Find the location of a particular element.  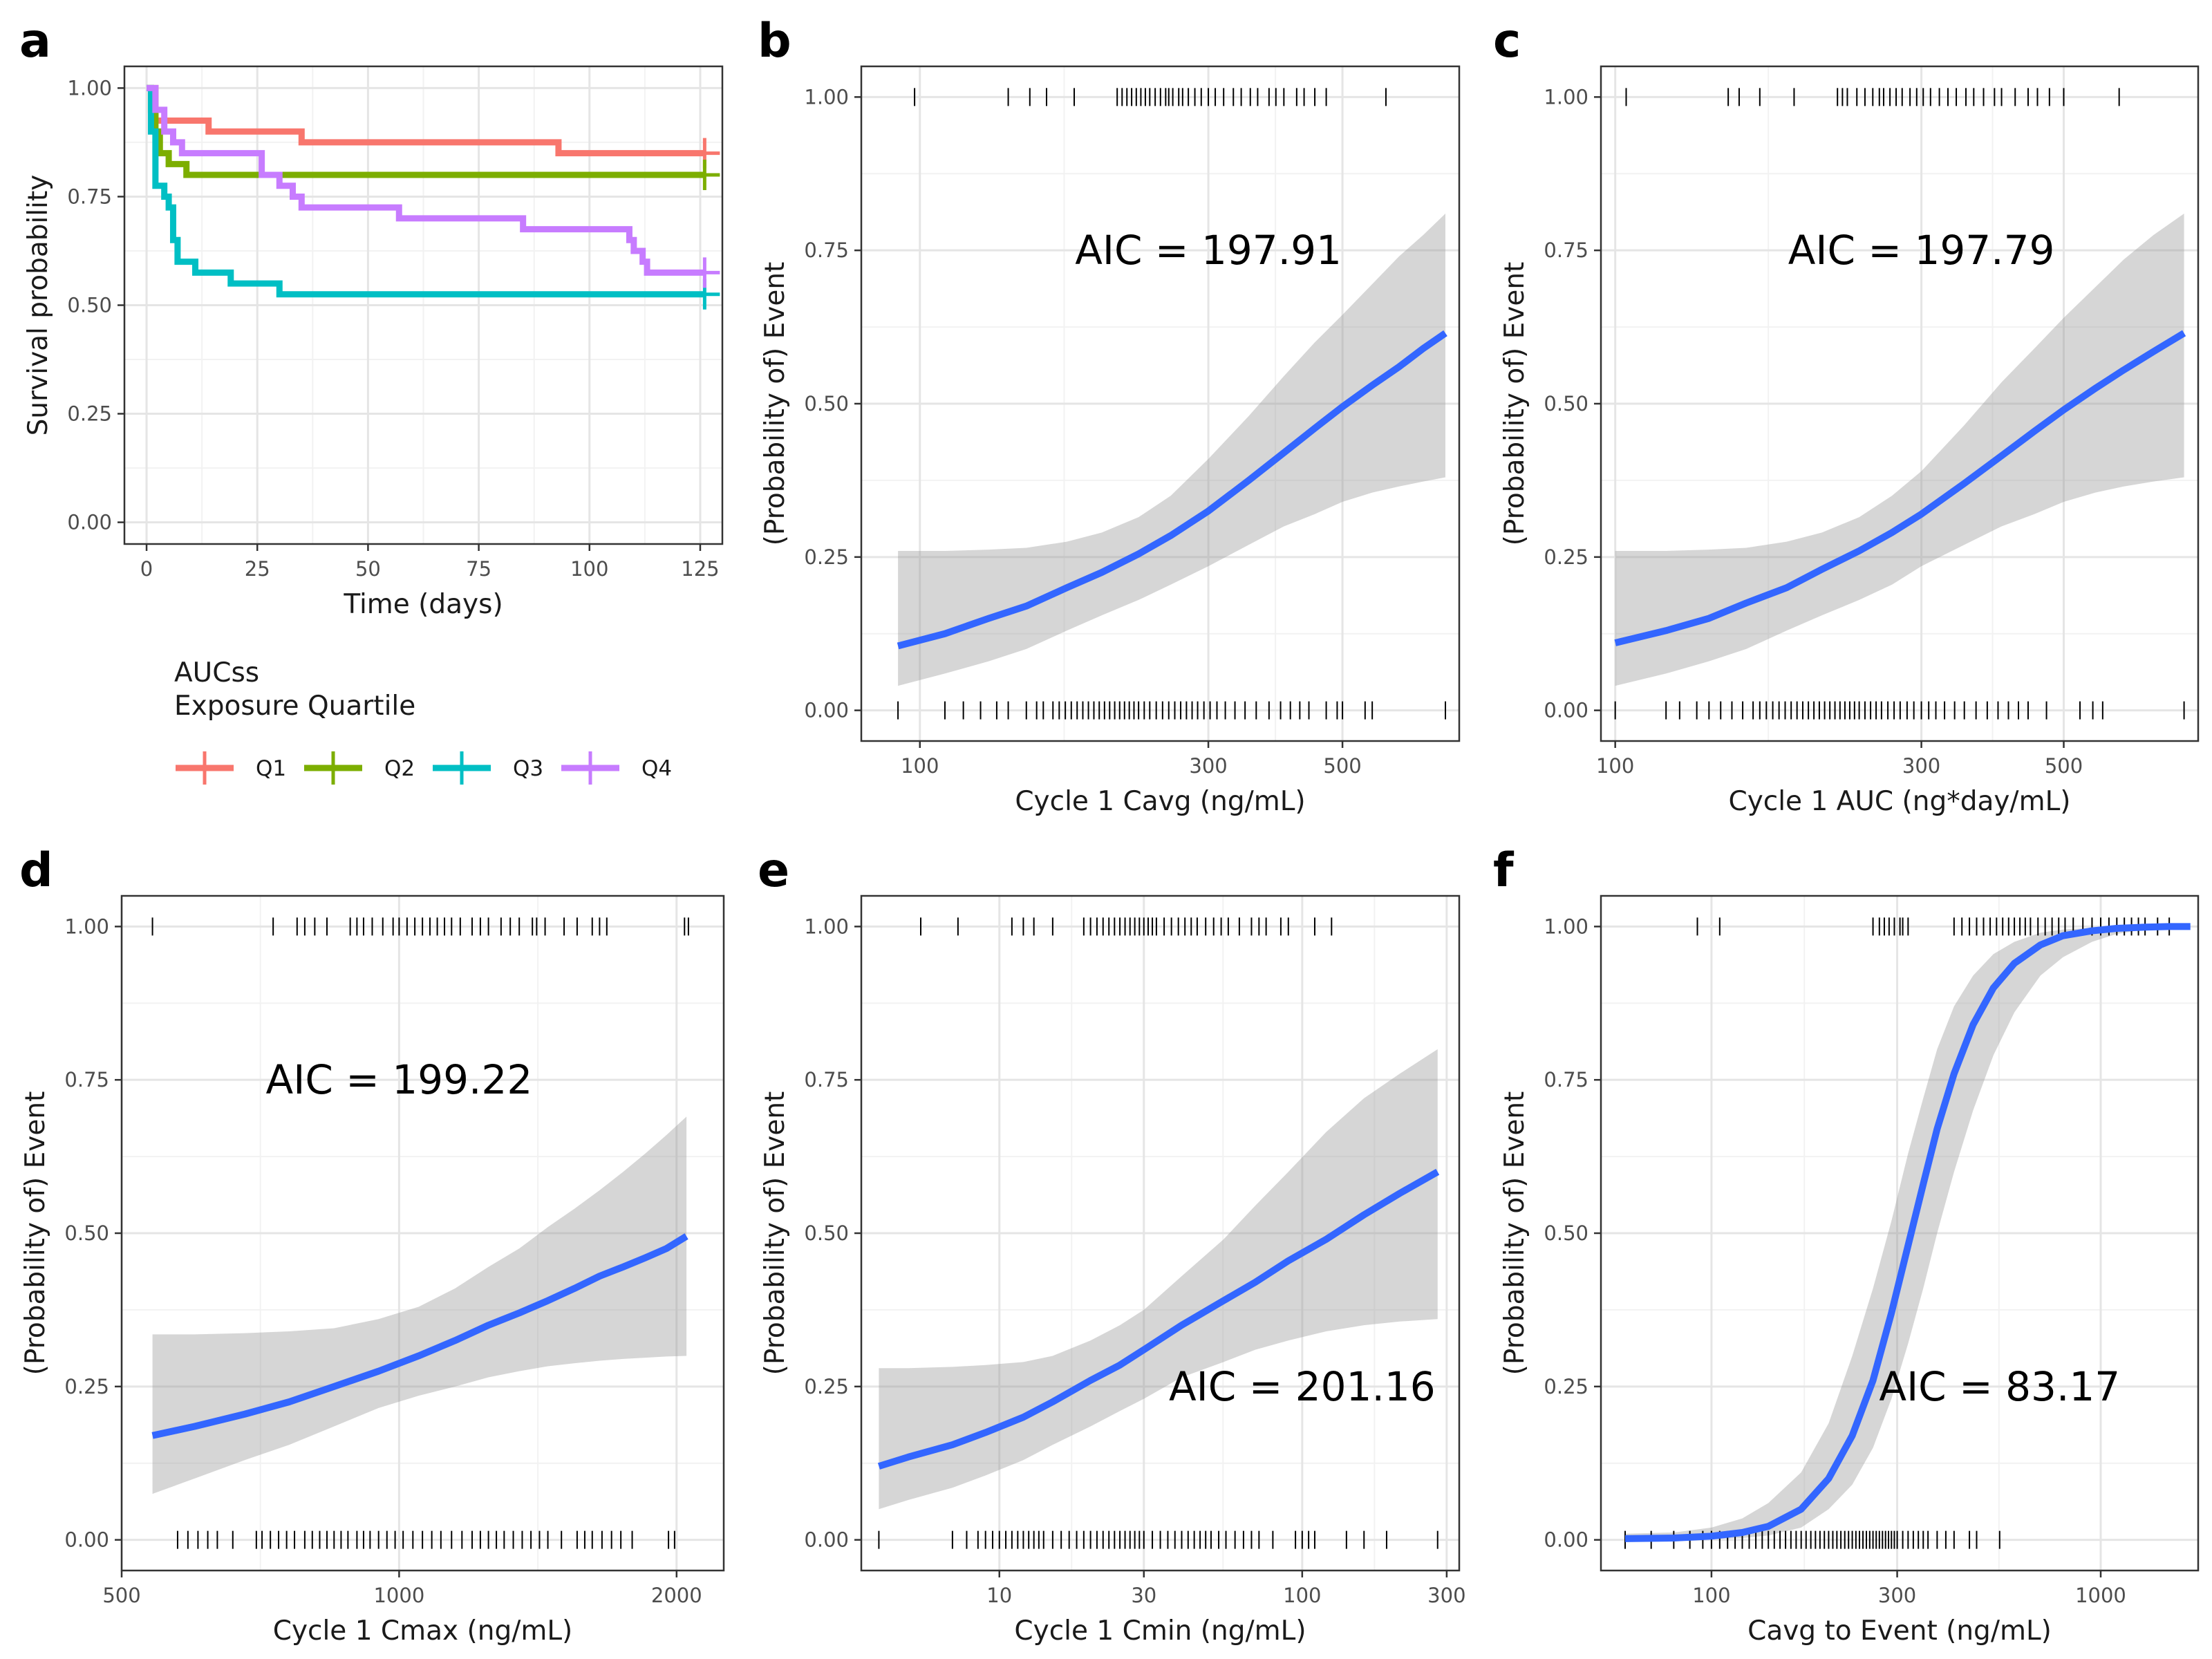

aic-annotation: AIC = 197.79 is located at coordinates (1921, 250).